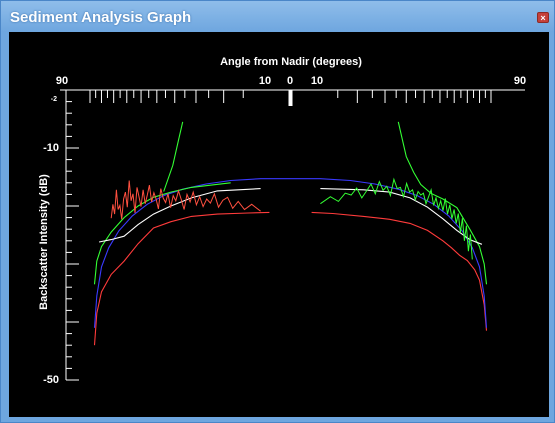 This screenshot has height=423, width=555. I want to click on x-tick-label-right-inner: 10, so click(317, 81).